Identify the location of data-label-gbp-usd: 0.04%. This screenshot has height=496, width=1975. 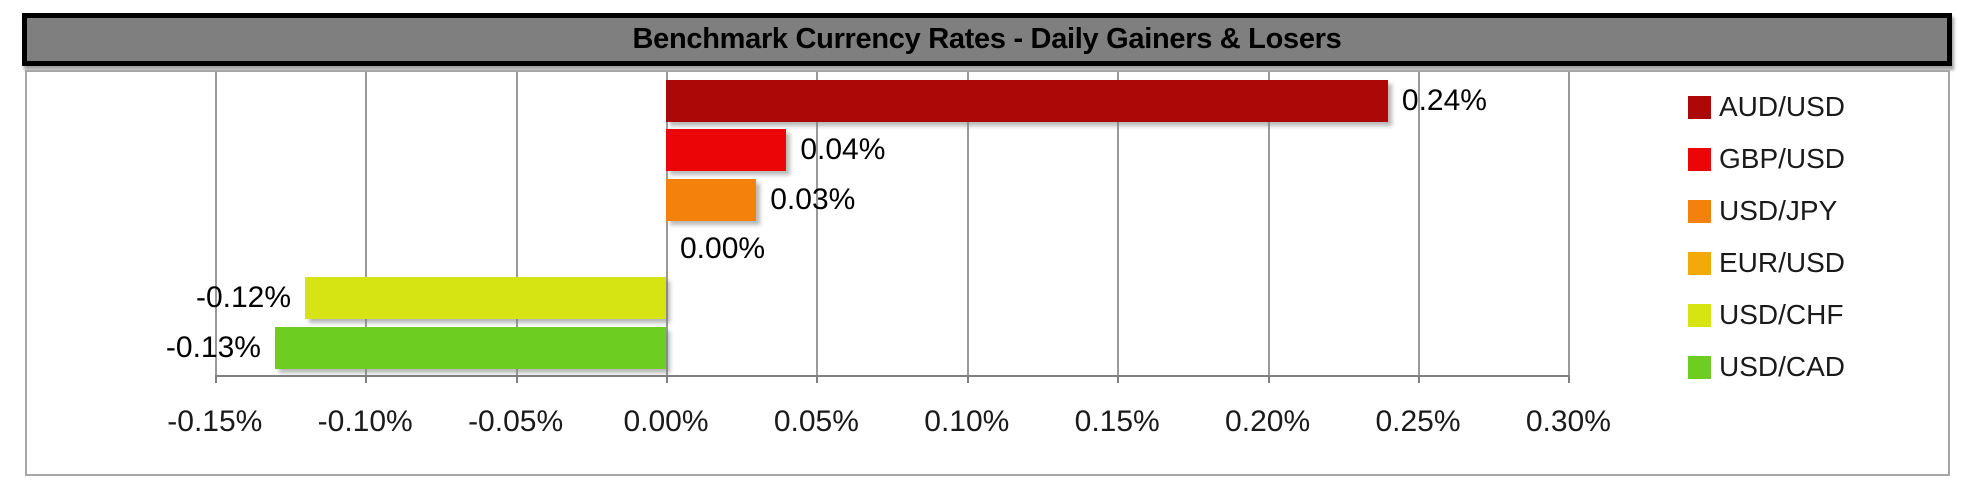
(843, 150).